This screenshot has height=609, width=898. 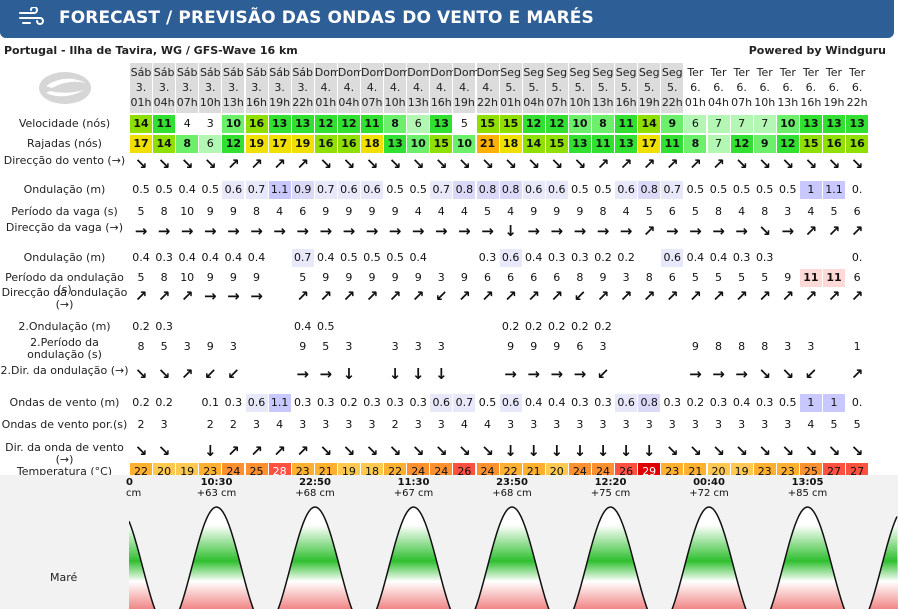 I want to click on row-label: Rajadas (nós), so click(x=64, y=143).